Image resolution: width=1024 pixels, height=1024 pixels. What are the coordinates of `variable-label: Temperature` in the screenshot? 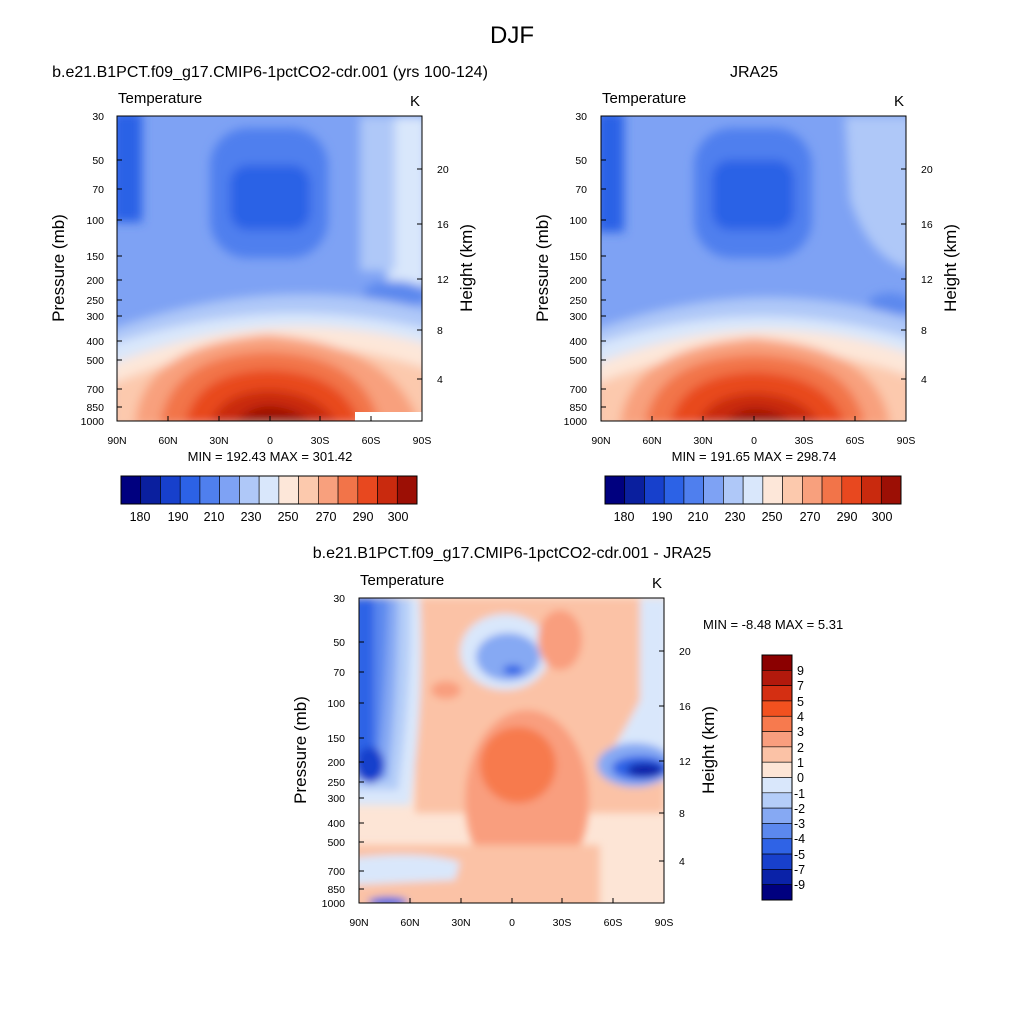 It's located at (402, 580).